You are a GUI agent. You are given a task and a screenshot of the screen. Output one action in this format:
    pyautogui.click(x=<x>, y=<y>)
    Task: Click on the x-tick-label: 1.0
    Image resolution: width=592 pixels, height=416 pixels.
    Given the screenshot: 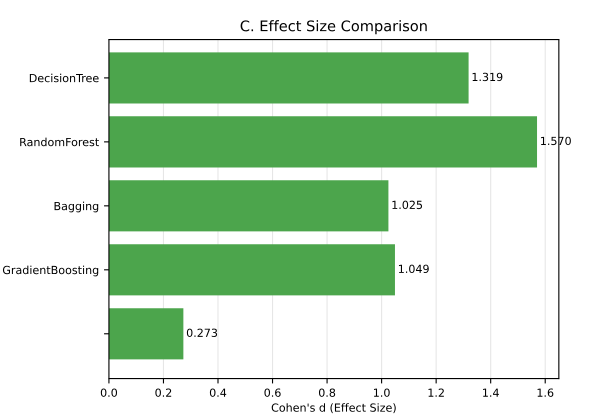 What is the action you would take?
    pyautogui.click(x=382, y=392)
    